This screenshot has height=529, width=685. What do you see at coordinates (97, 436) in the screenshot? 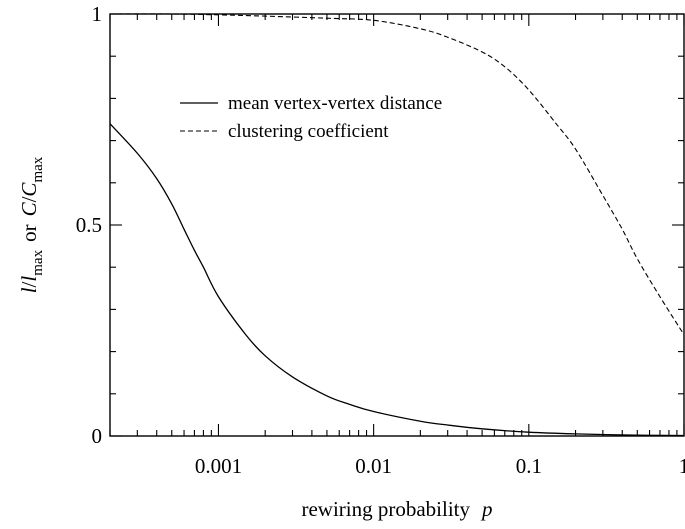
I see `y-tick-label: 0` at bounding box center [97, 436].